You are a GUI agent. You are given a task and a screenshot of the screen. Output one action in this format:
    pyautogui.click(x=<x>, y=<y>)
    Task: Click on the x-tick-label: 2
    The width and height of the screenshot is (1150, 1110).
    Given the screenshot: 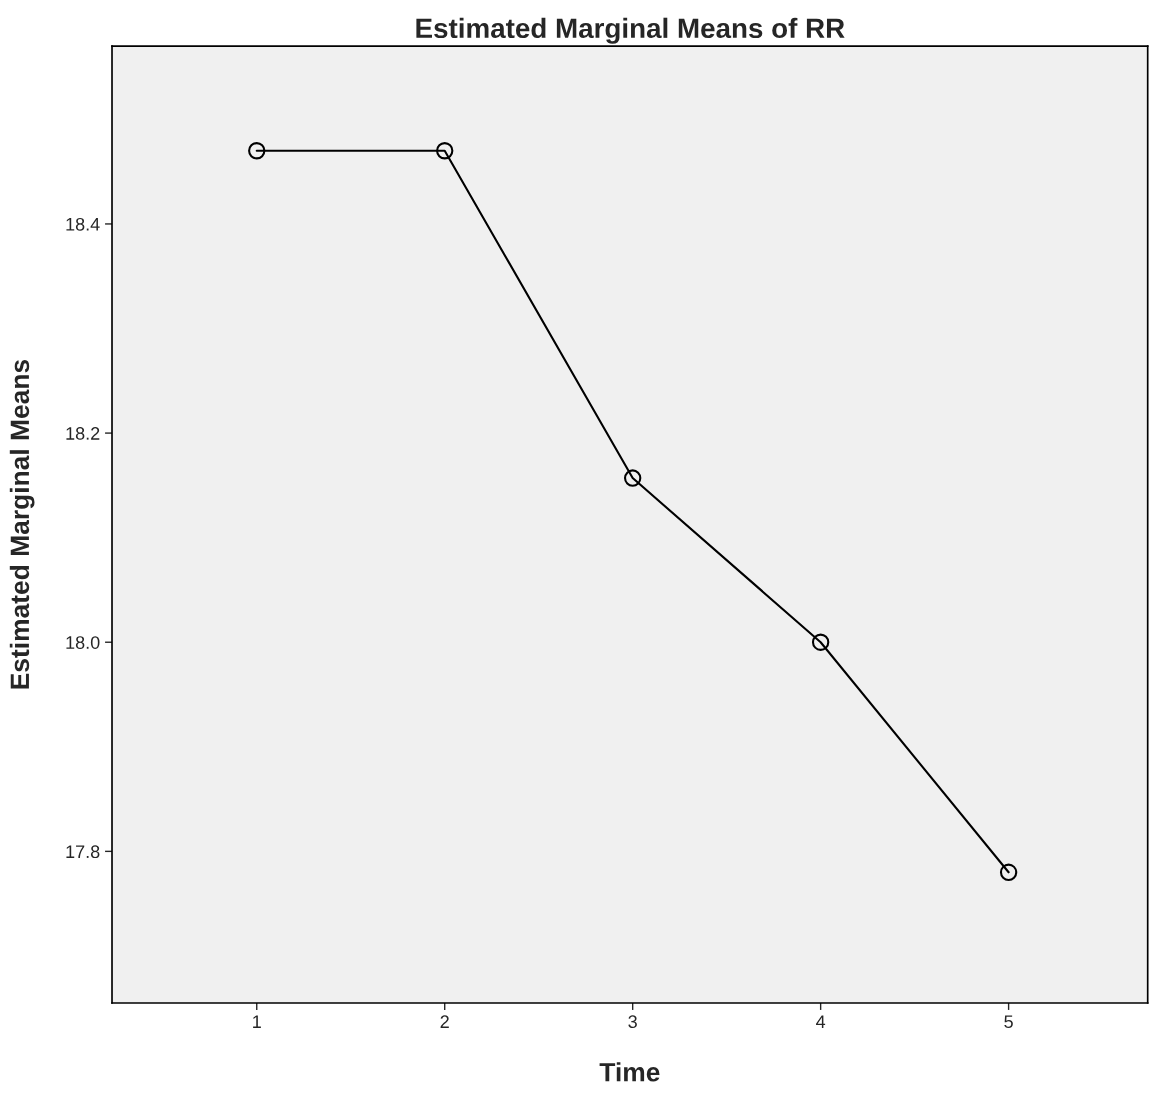 What is the action you would take?
    pyautogui.click(x=444, y=1021)
    